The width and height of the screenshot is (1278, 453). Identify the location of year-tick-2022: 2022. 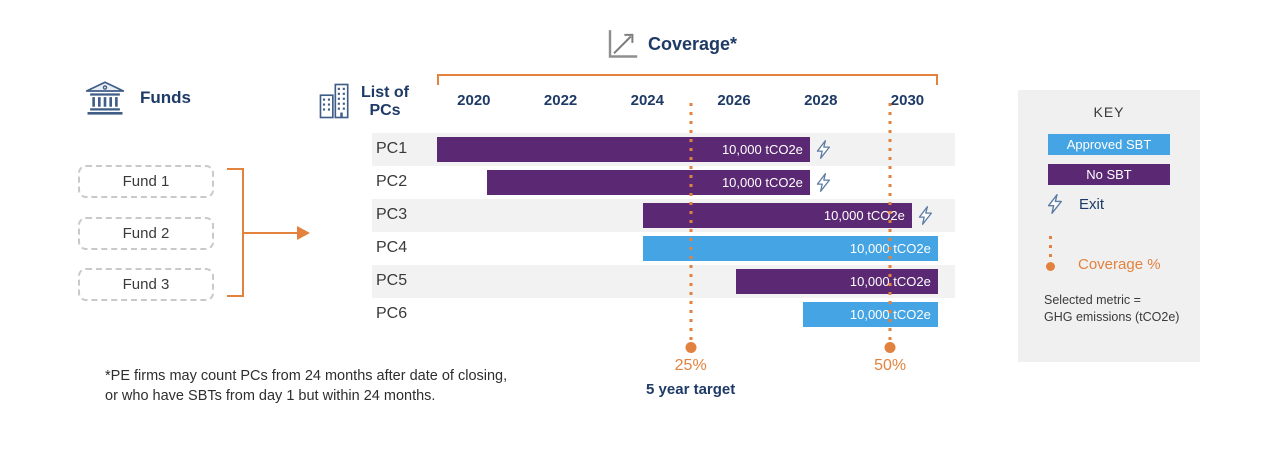
(560, 100).